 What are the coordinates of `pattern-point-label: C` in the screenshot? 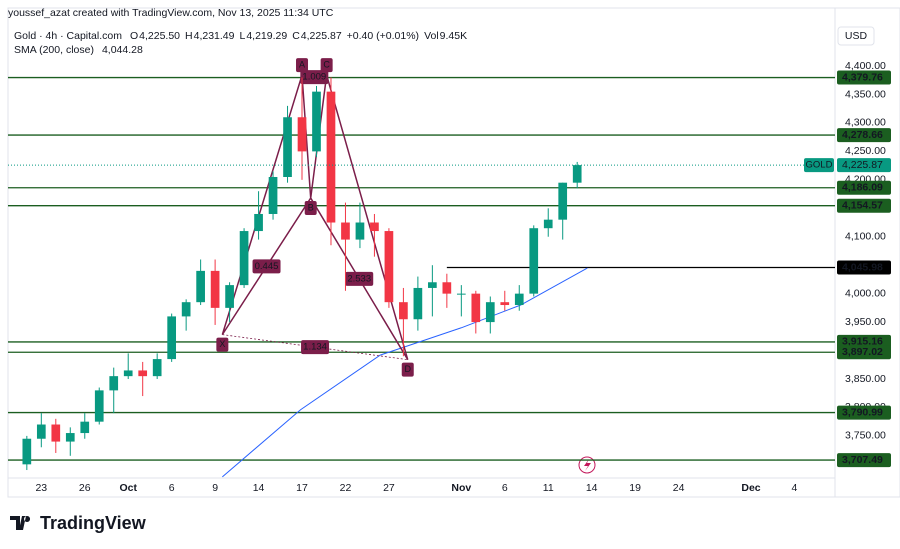 It's located at (326, 65).